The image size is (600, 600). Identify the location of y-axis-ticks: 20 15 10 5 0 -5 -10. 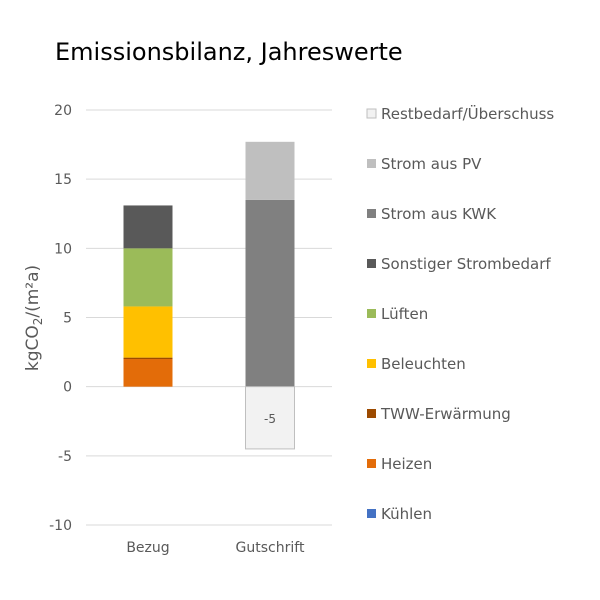
(60, 318).